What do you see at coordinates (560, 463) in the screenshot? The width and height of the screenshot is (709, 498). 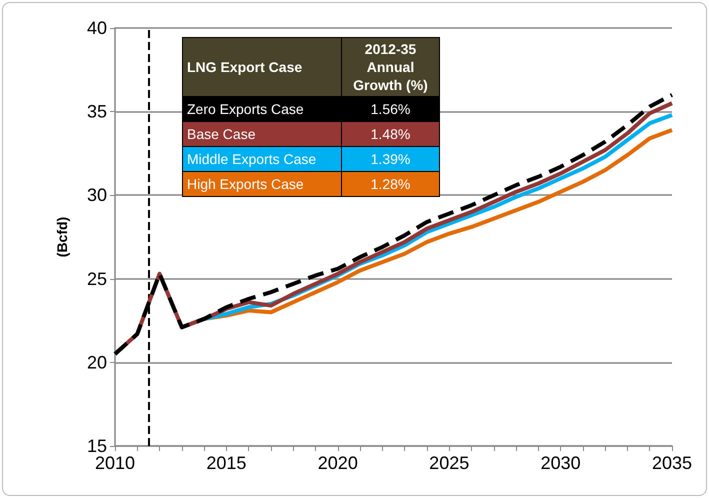 I see `x-tick-label: 2030` at bounding box center [560, 463].